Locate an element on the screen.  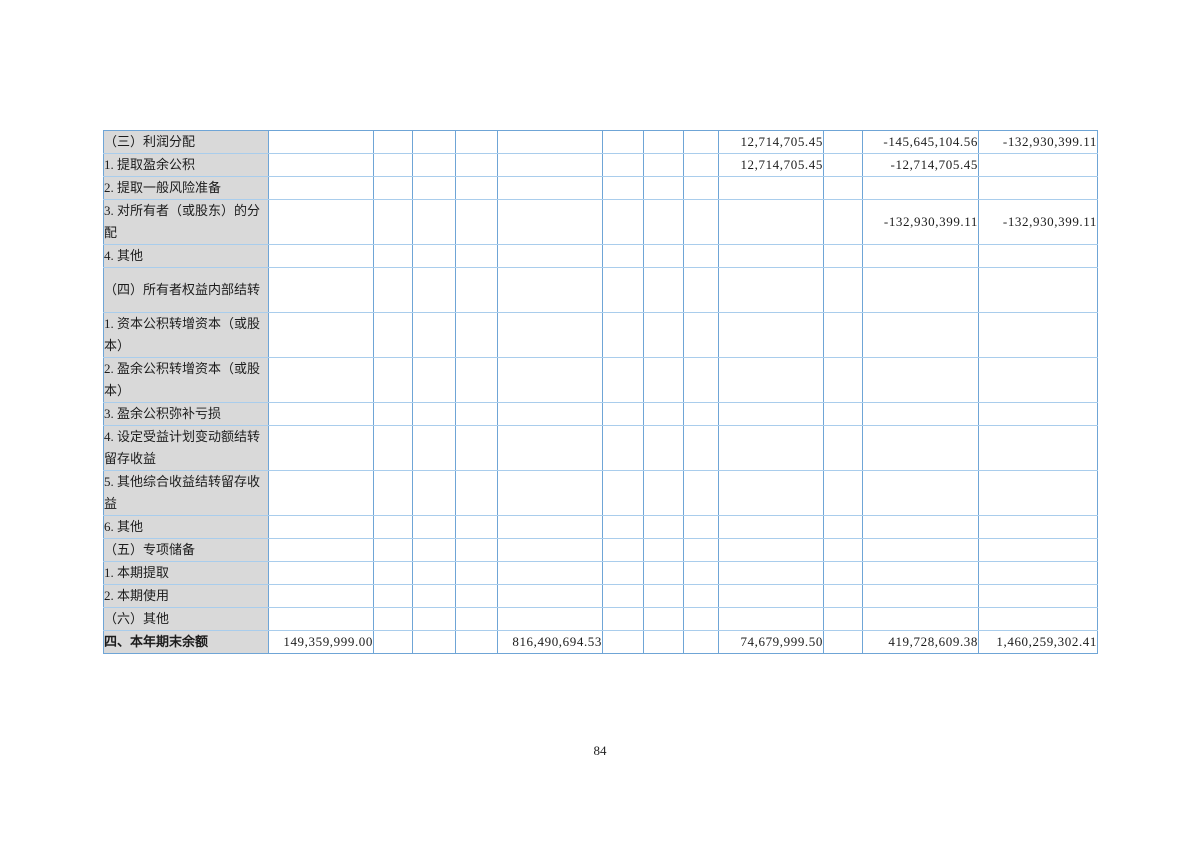
table-row: 1. 本期提取 is located at coordinates (600, 573).